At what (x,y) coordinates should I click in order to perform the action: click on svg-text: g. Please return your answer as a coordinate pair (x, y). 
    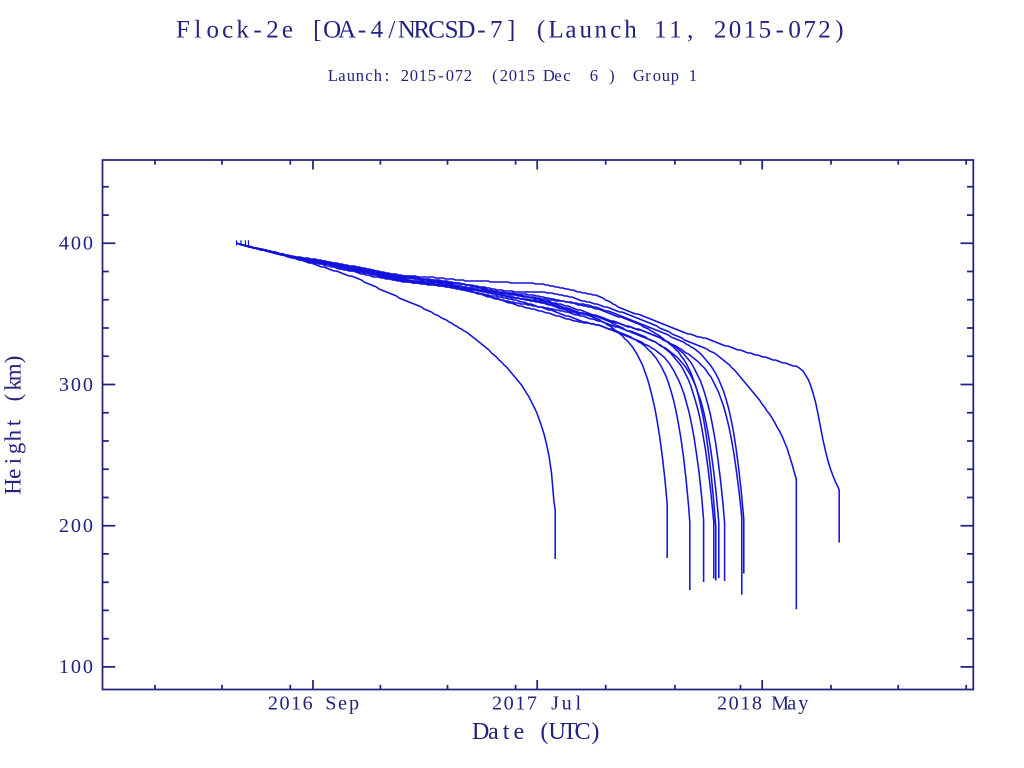
    Looking at the image, I should click on (13, 448).